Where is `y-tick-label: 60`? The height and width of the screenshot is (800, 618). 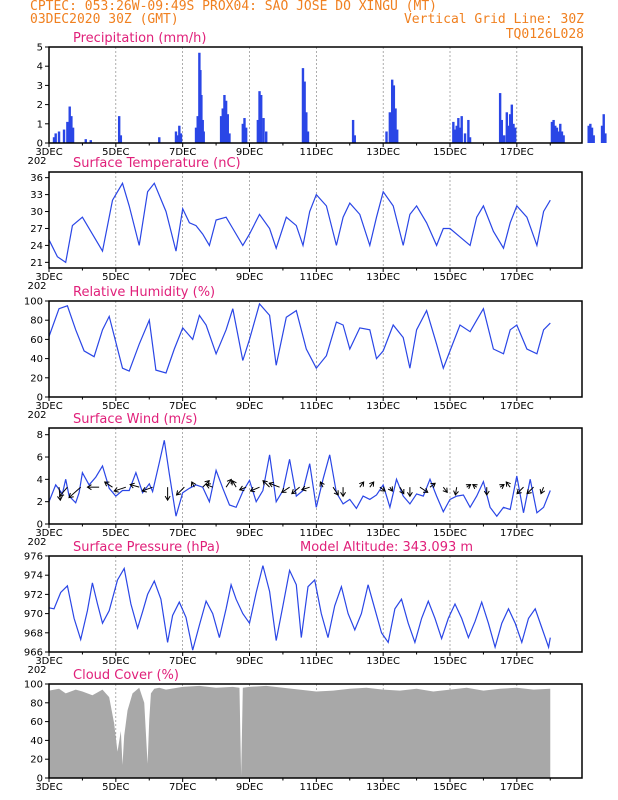
y-tick-label: 60 is located at coordinates (36, 340).